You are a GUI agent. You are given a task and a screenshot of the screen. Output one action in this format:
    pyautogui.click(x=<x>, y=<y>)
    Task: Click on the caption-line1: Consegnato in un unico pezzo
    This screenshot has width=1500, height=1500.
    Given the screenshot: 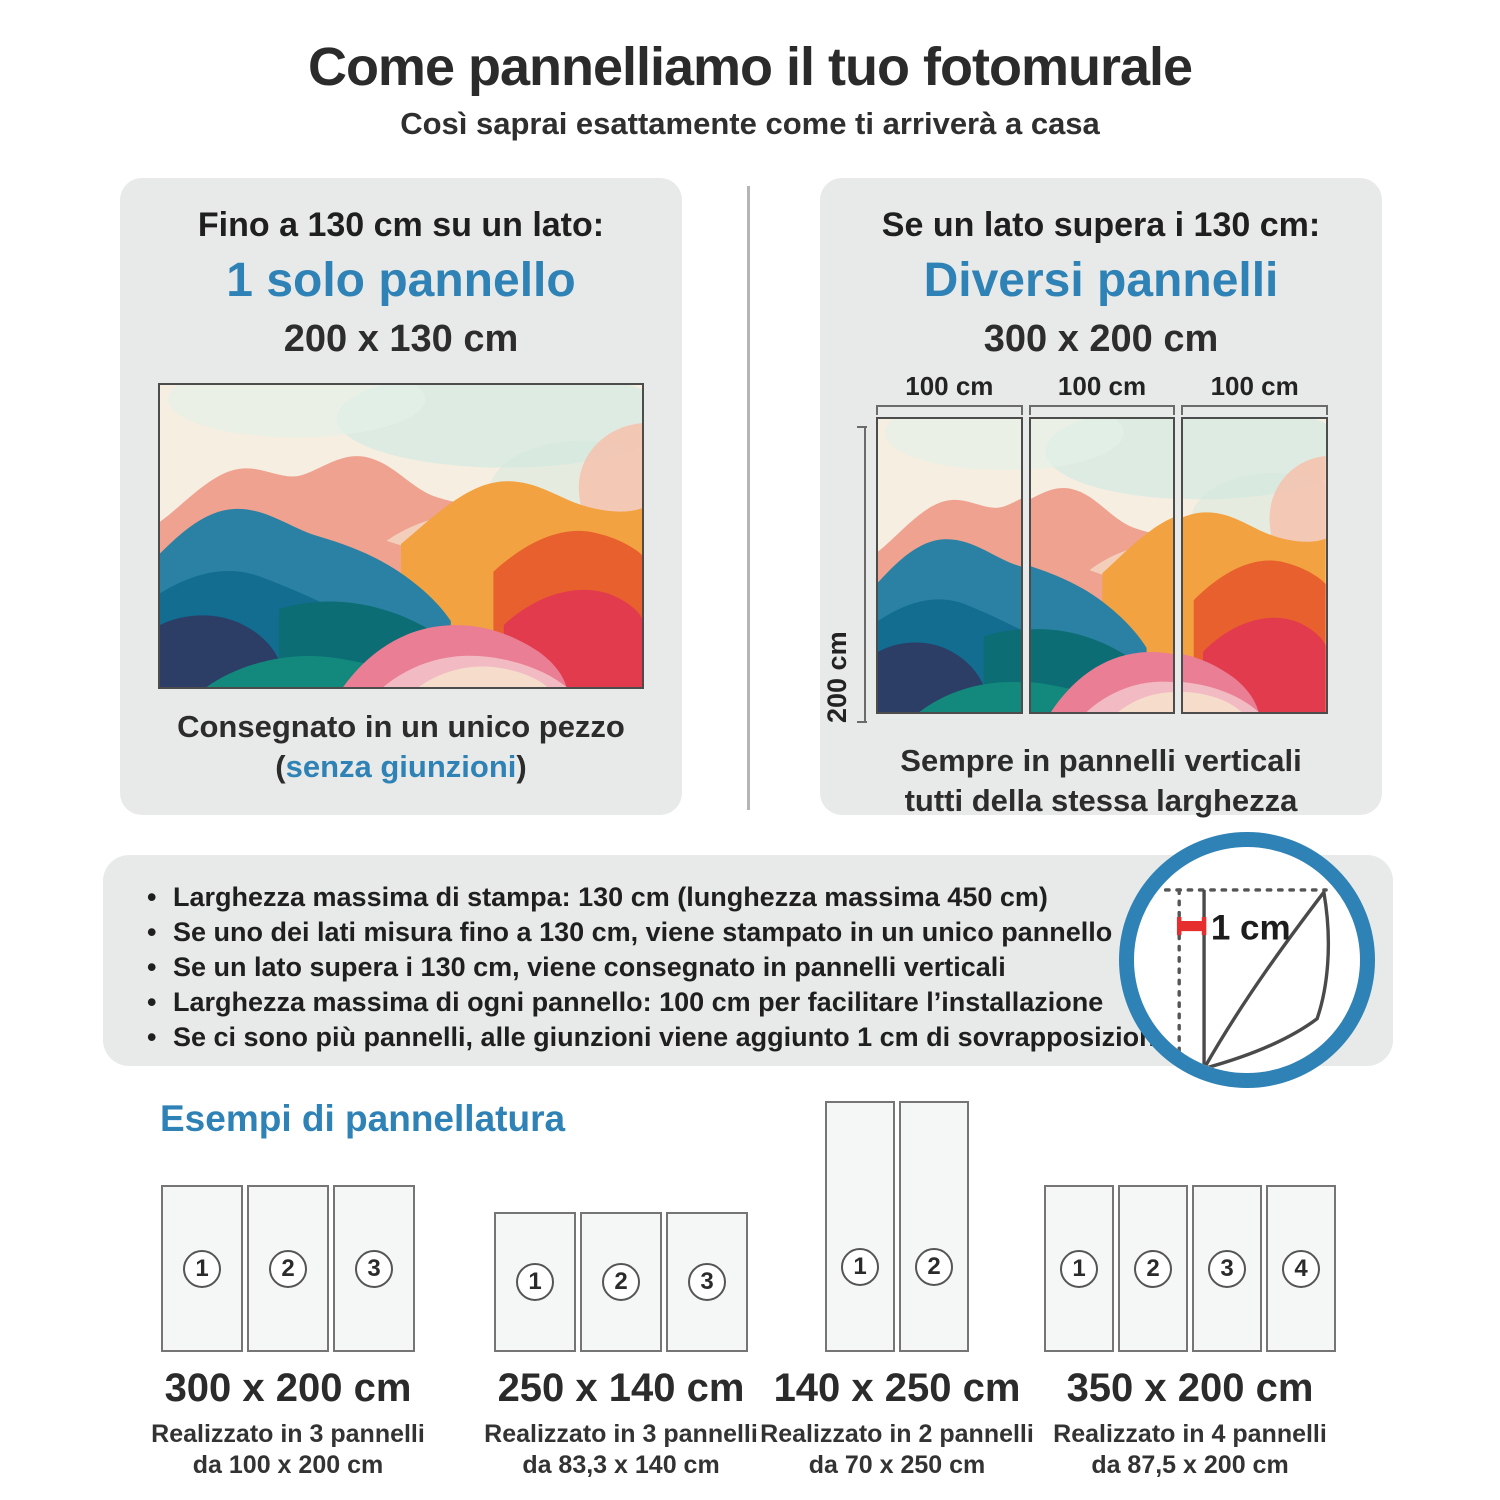 What is the action you would take?
    pyautogui.click(x=401, y=726)
    